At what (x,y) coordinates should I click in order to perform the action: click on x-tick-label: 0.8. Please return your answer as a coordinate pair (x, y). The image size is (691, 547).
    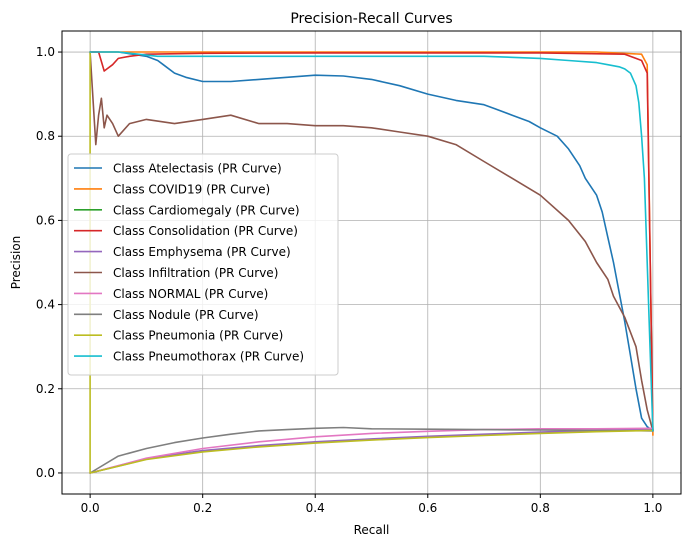
    Looking at the image, I should click on (540, 508).